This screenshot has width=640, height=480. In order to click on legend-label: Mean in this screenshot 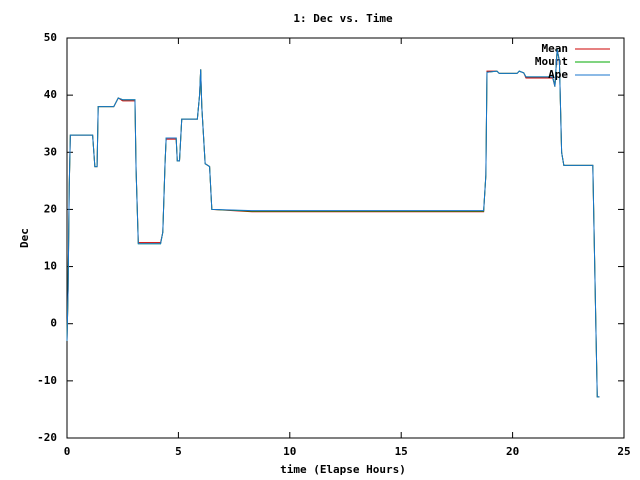, I will do `click(555, 48)`.